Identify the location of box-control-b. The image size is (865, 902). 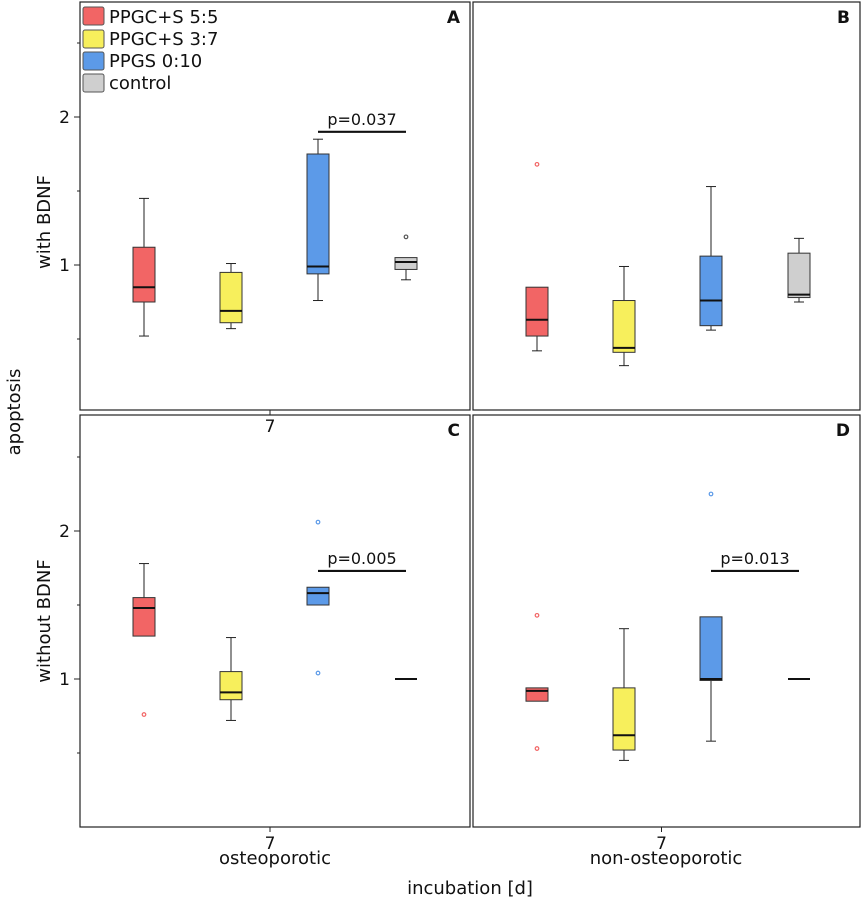
(799, 275).